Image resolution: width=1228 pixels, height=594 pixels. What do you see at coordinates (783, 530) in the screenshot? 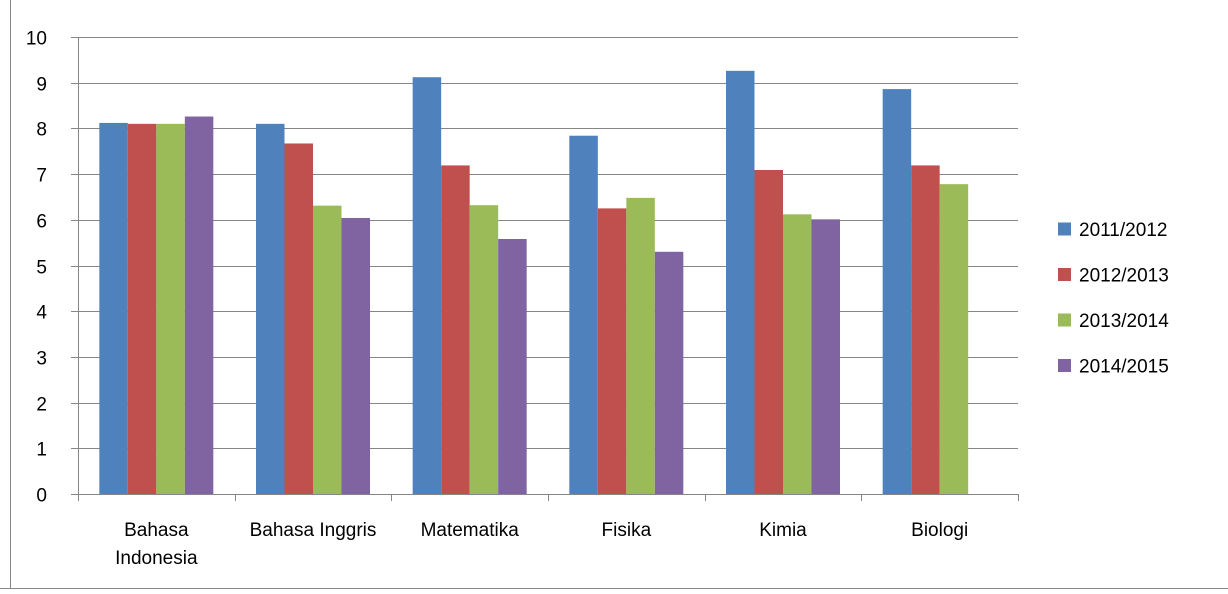
I see `x-category-label: Kimia` at bounding box center [783, 530].